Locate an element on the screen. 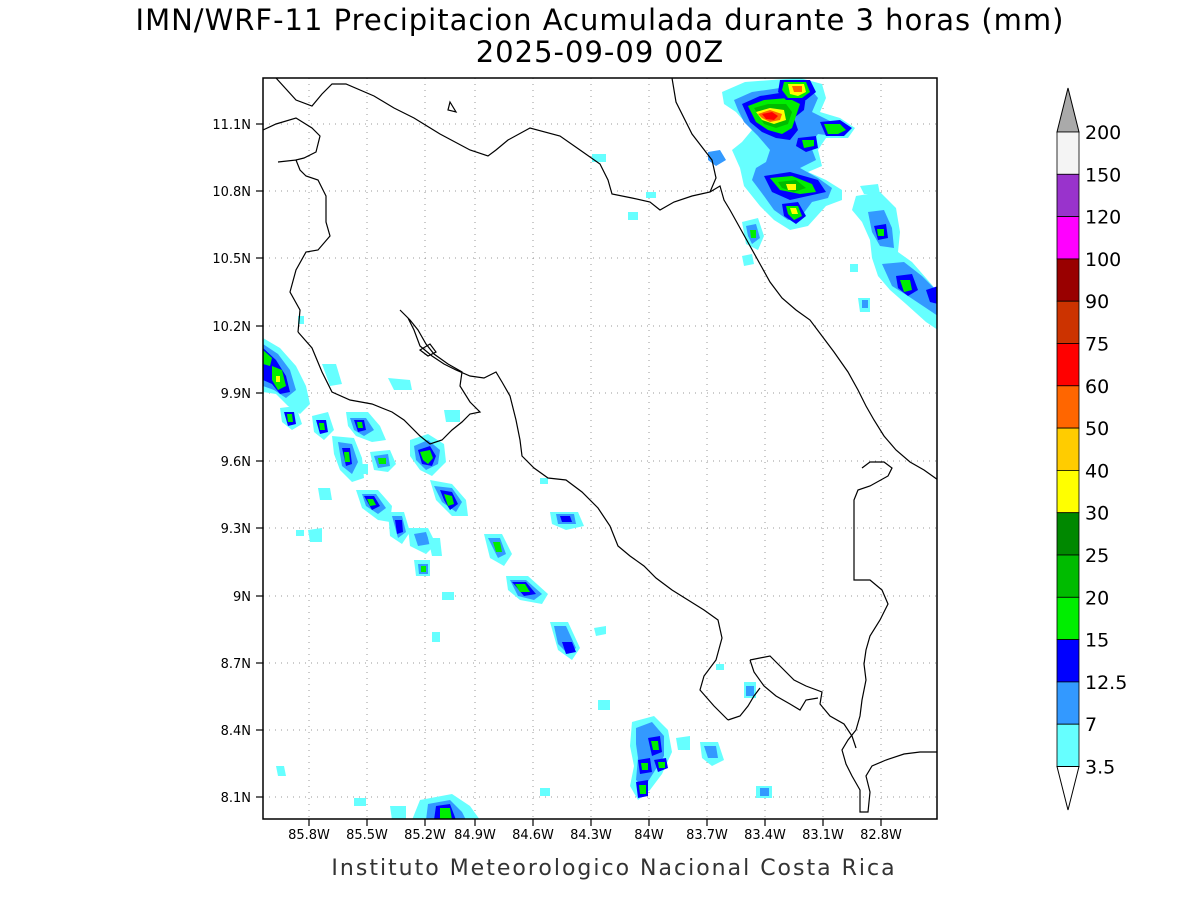  panama-border is located at coordinates (889, 637).